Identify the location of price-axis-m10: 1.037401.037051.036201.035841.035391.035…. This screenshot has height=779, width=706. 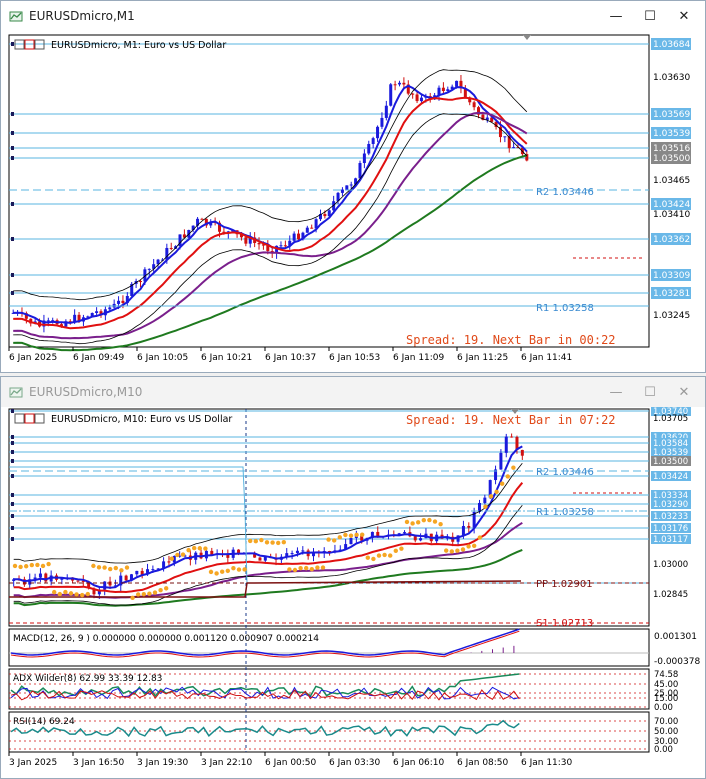
(671, 503).